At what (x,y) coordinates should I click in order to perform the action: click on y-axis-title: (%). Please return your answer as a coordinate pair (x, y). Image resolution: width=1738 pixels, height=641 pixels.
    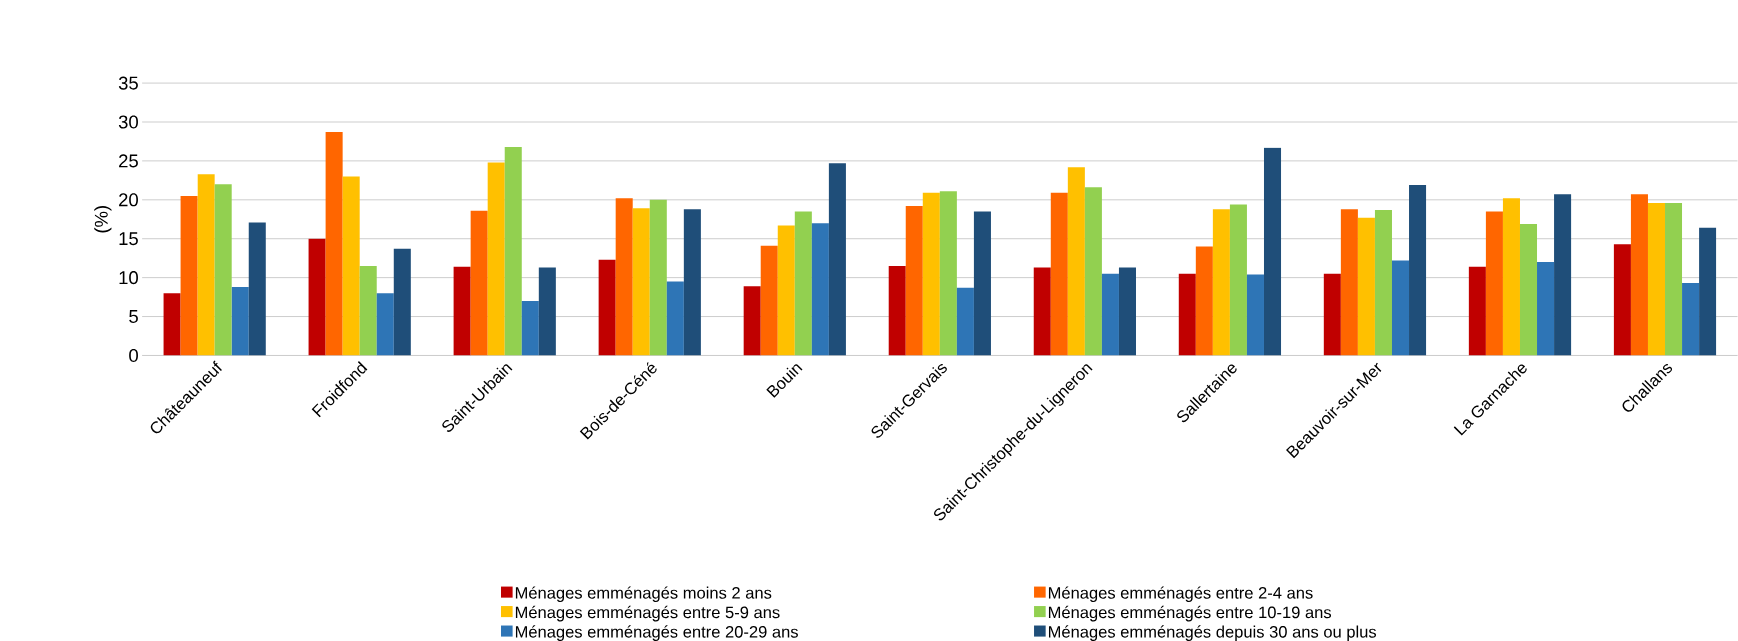
    Looking at the image, I should click on (103, 219).